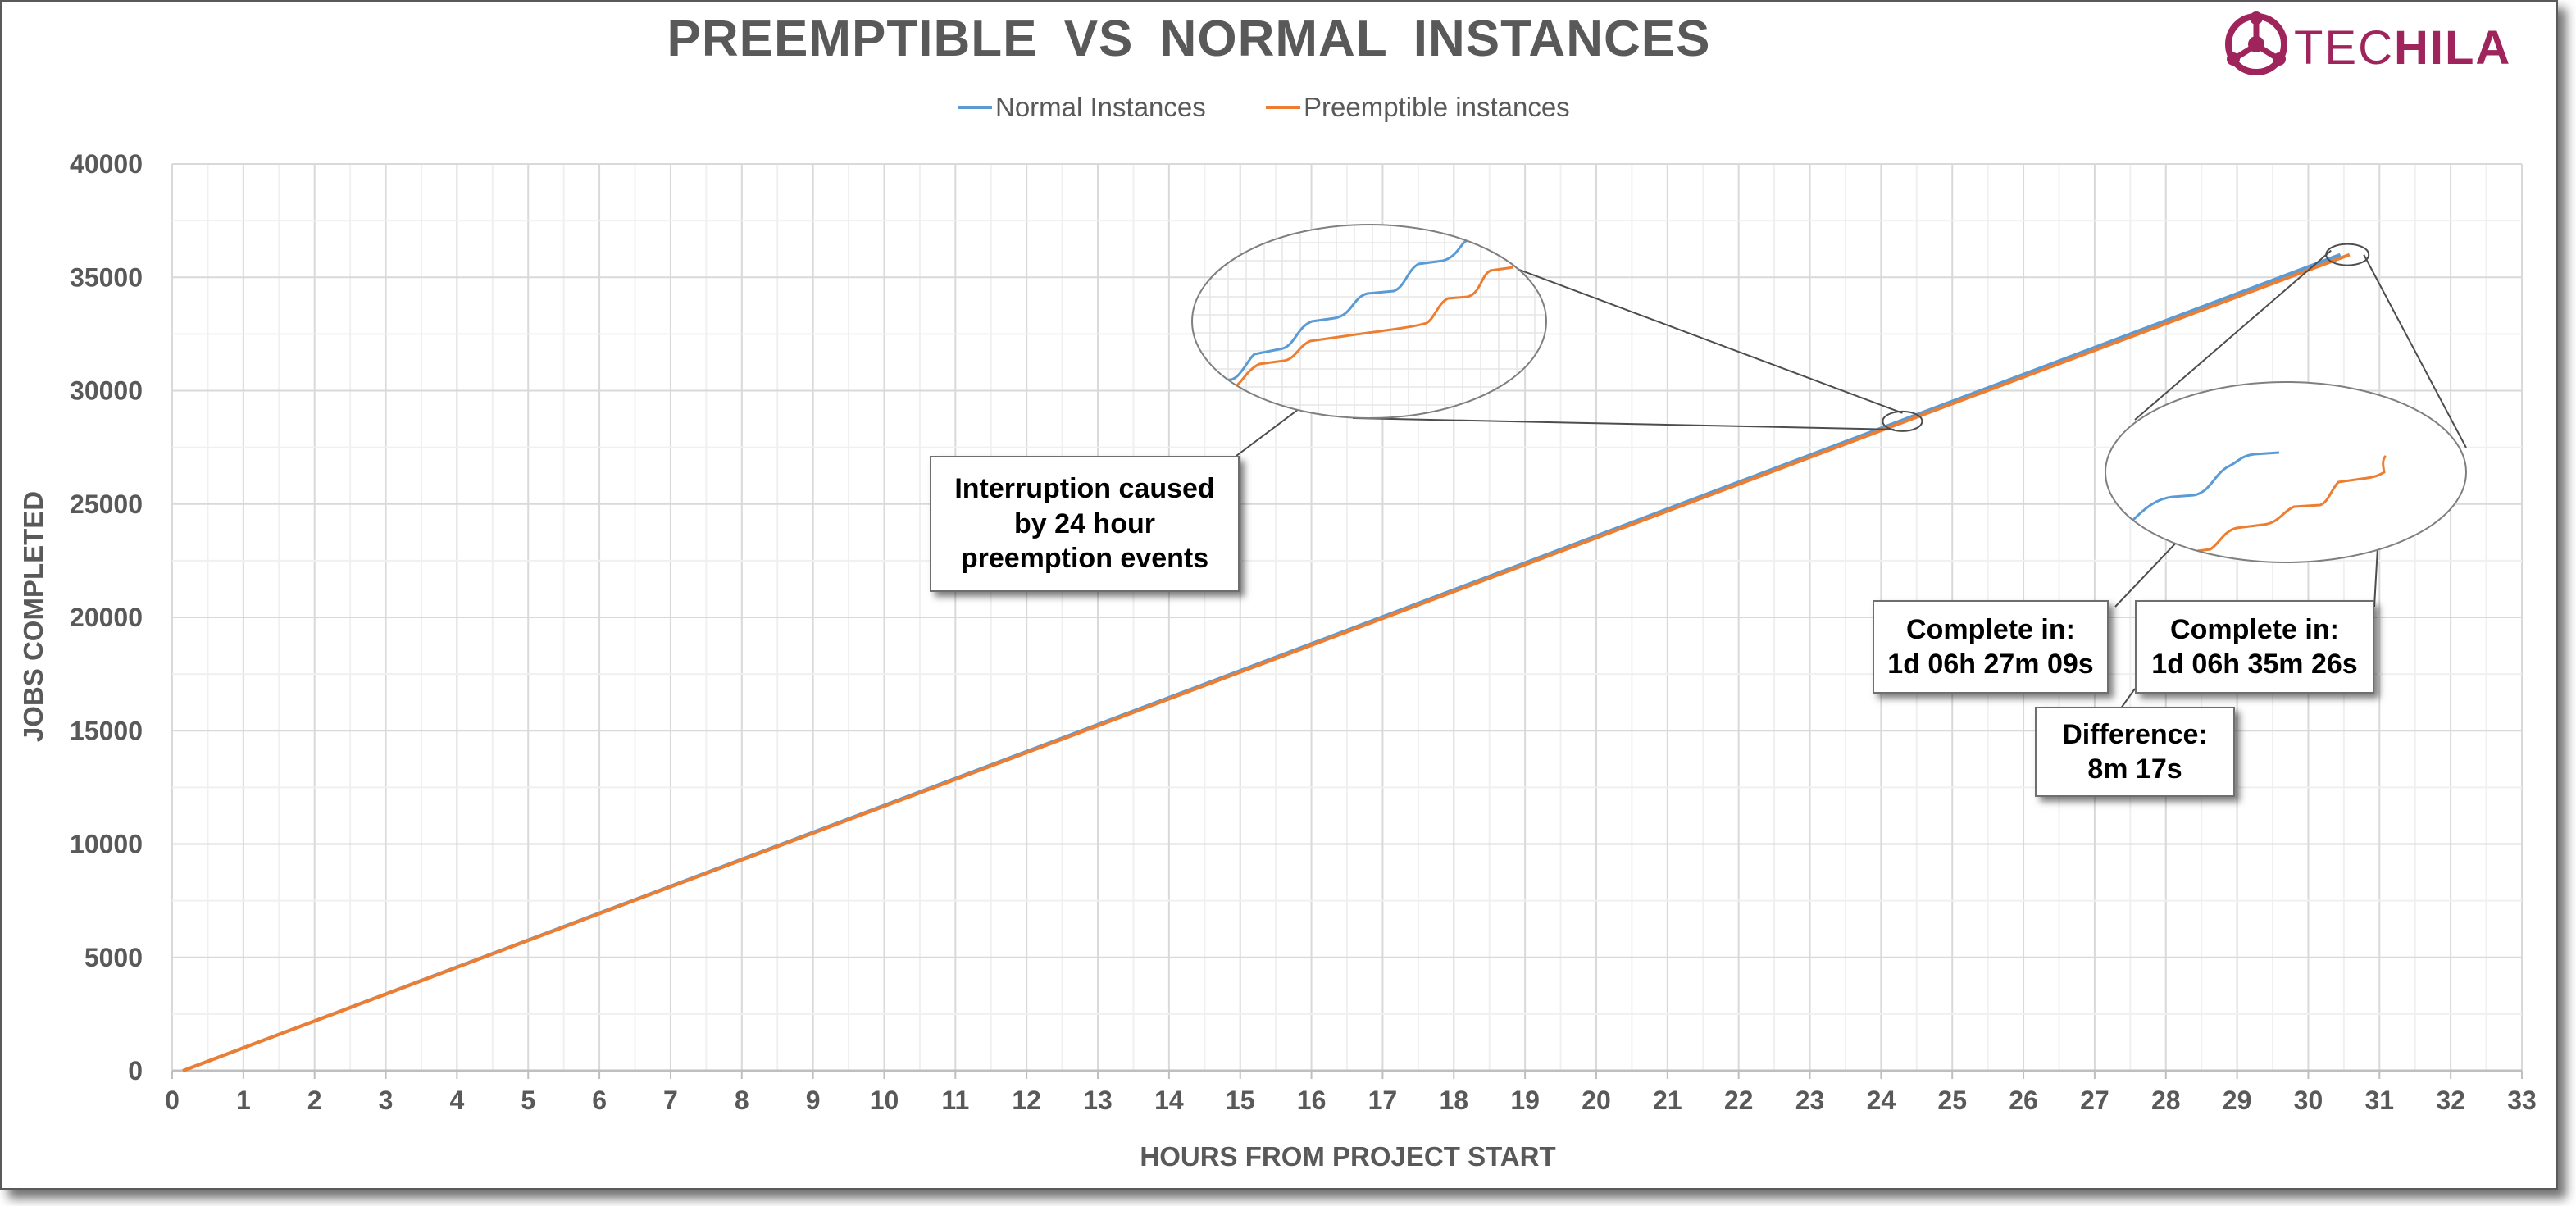  I want to click on chart-title: PREEMPTIBLE VS NORMAL INSTANCES, so click(1189, 39).